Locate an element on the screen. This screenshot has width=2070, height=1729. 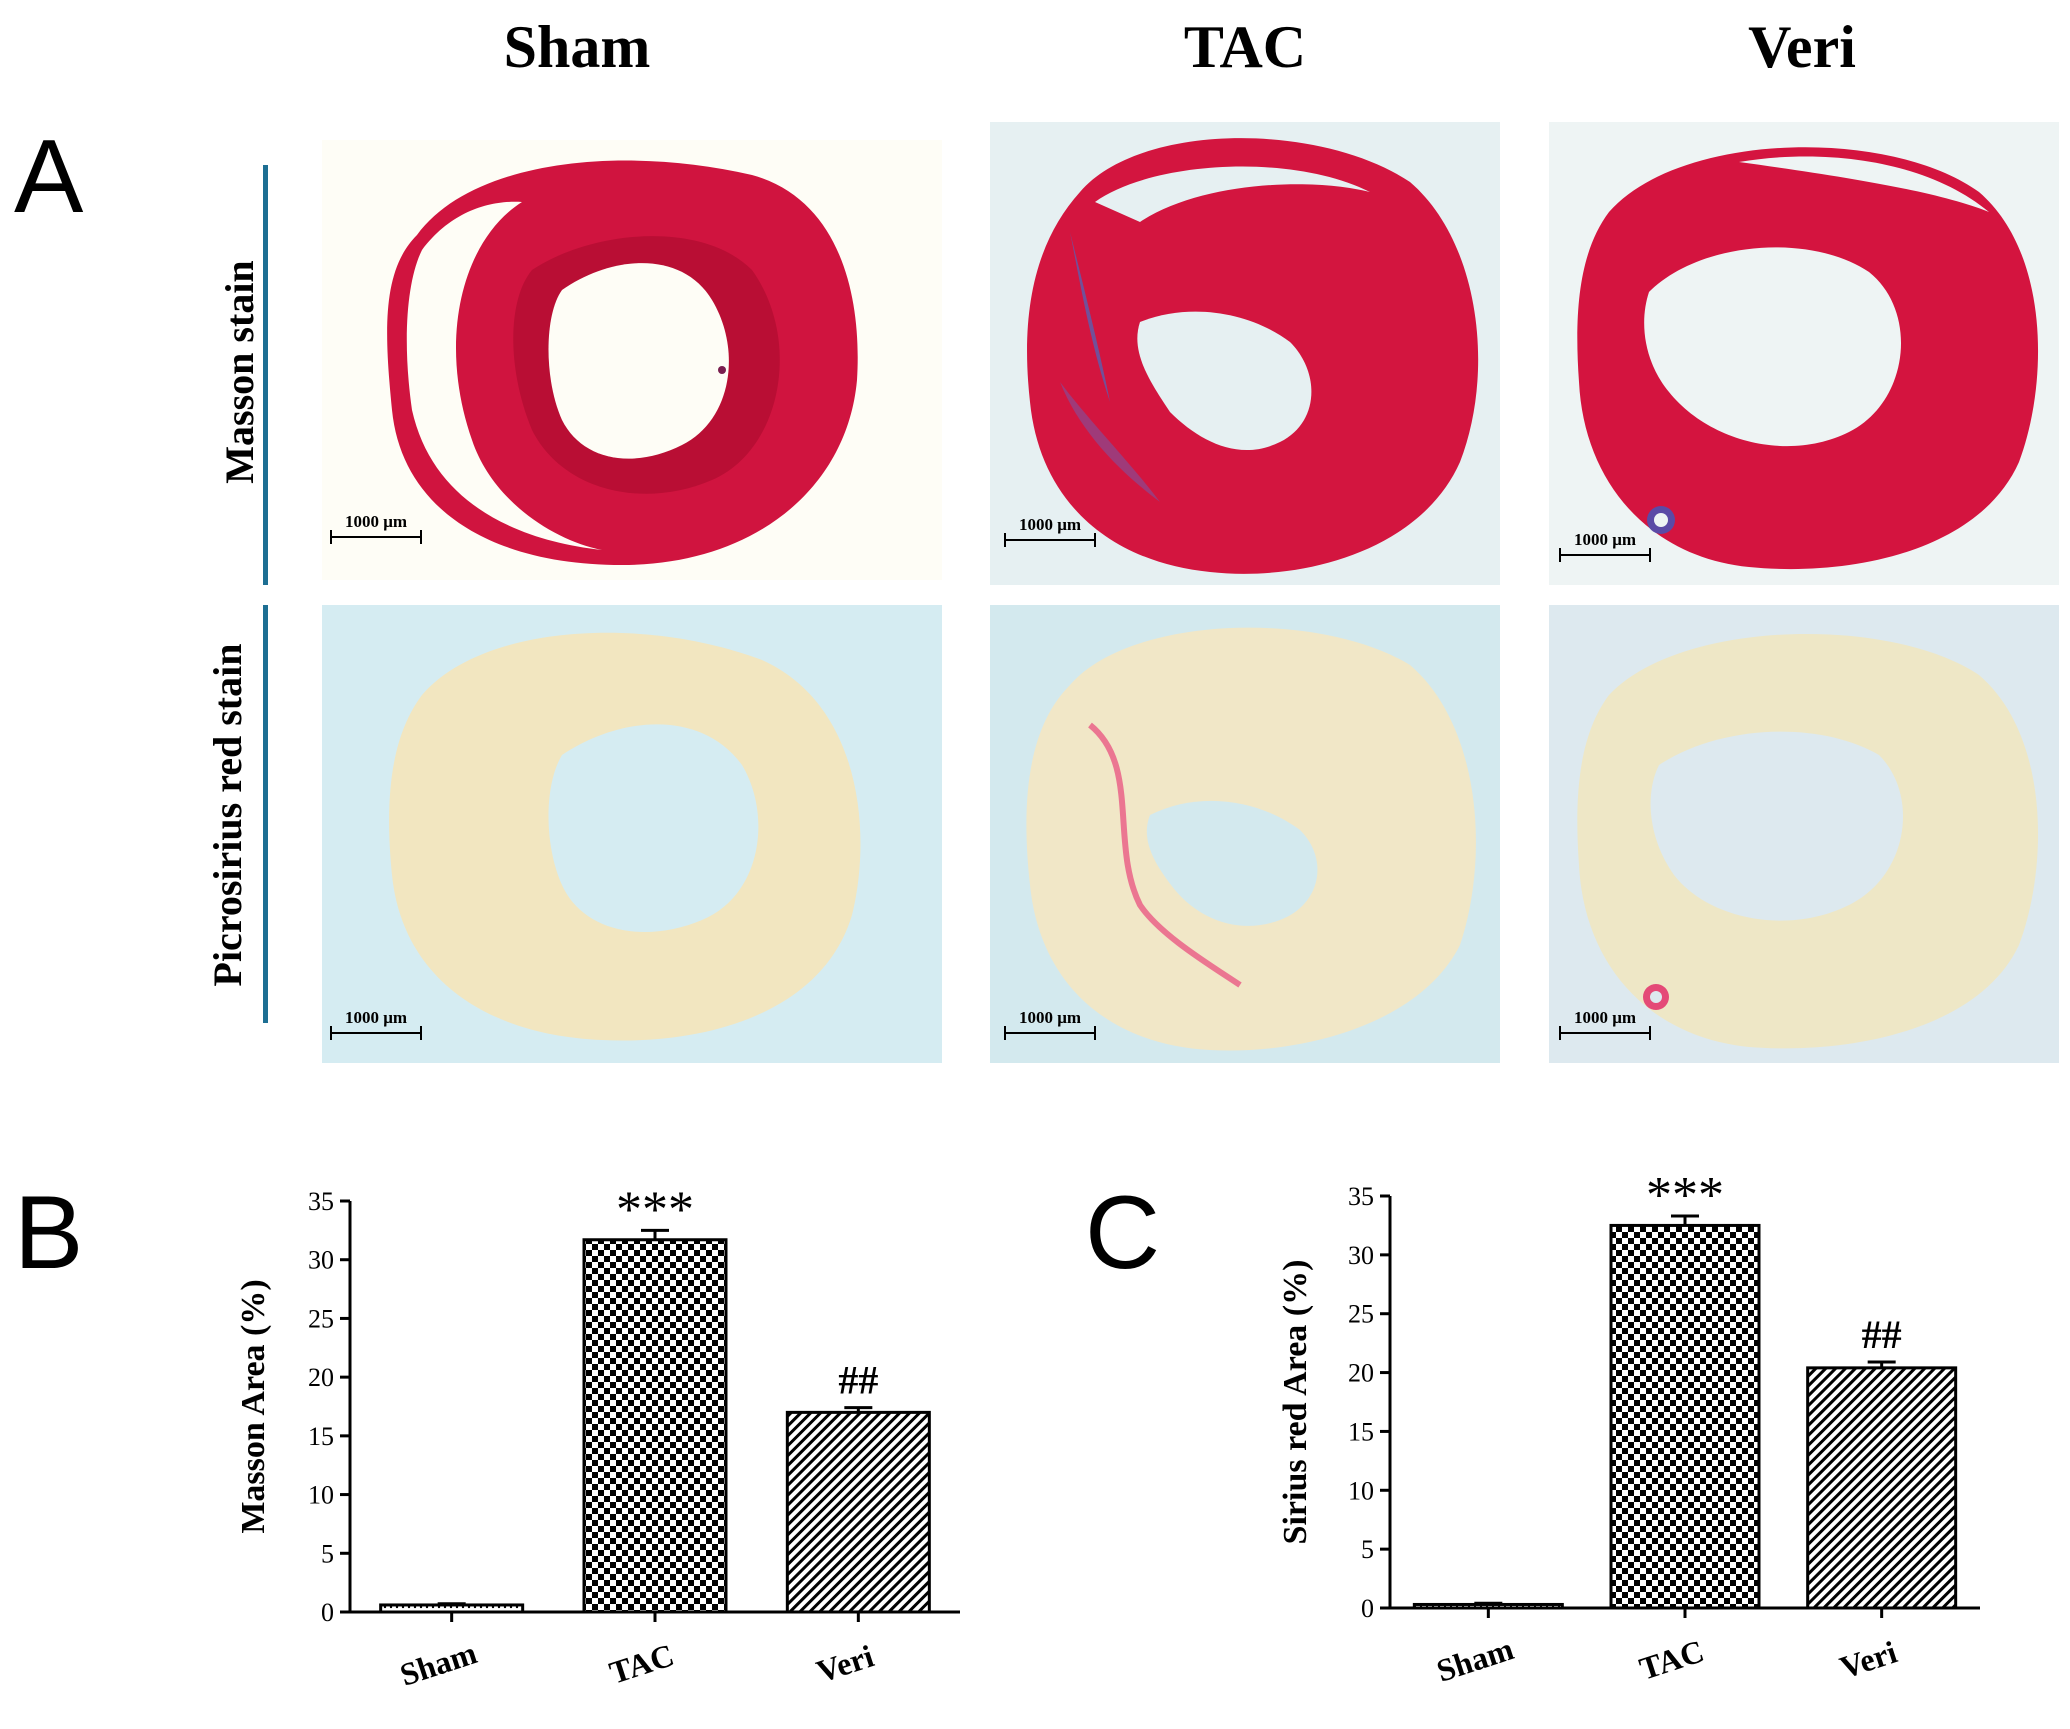
micrograph-picrosirius-tac is located at coordinates (1245, 834).